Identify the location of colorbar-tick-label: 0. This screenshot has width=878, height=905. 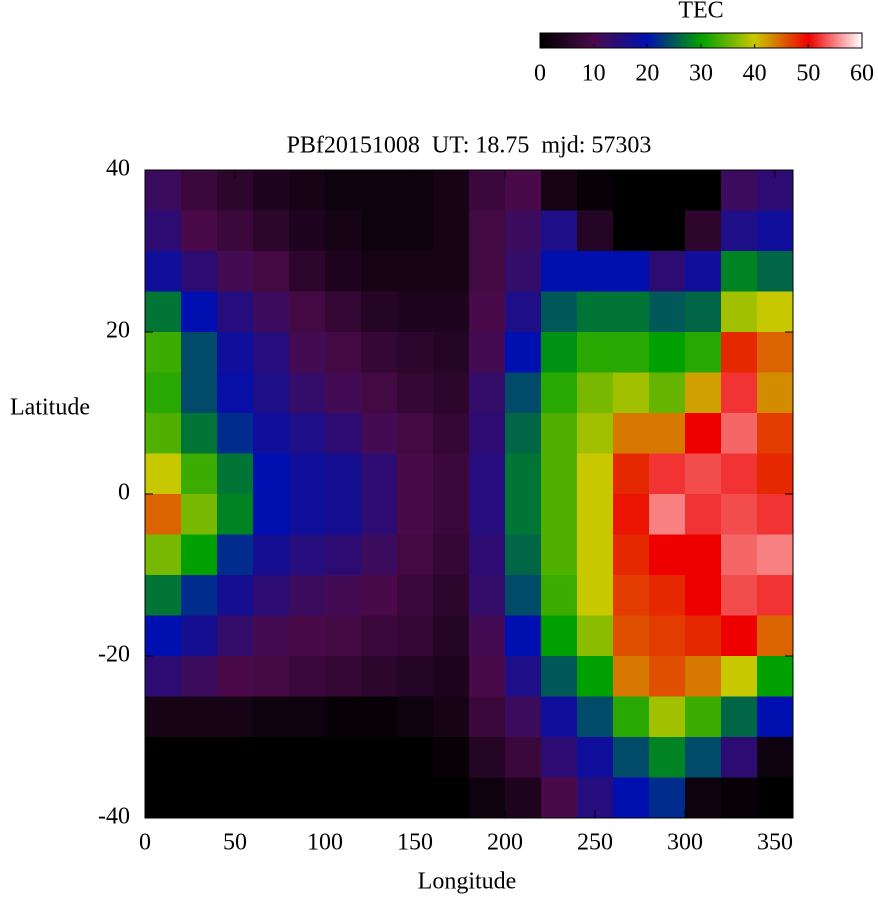
(540, 74).